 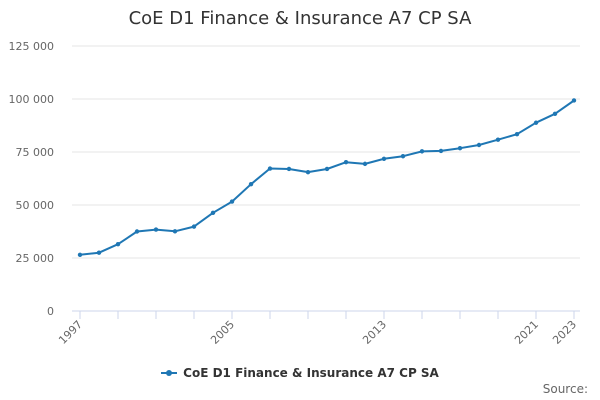 What do you see at coordinates (565, 389) in the screenshot?
I see `source-note: Source:` at bounding box center [565, 389].